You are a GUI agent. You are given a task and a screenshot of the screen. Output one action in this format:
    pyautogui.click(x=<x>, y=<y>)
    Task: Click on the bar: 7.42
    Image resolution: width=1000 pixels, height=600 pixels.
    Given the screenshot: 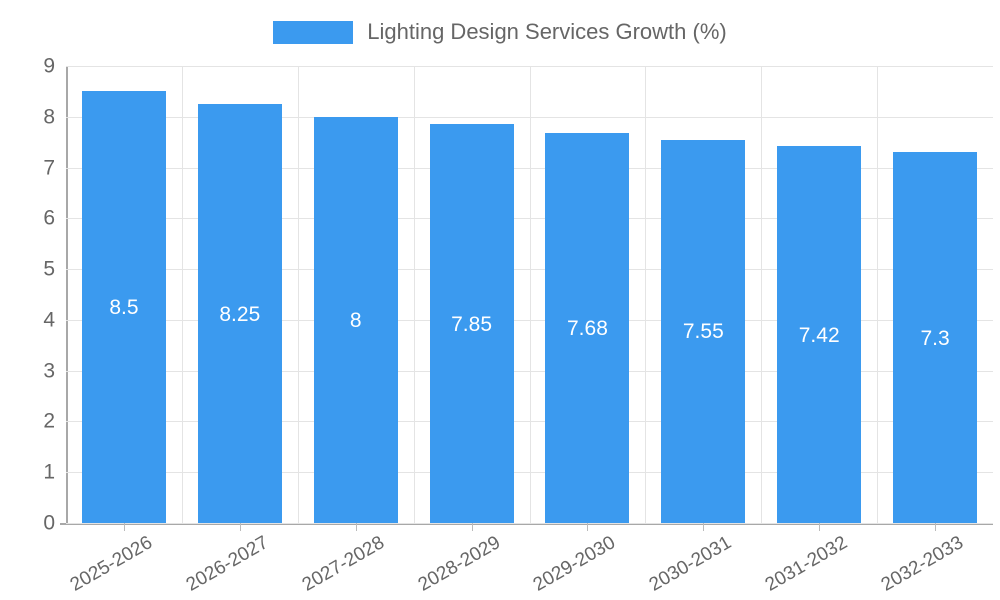 What is the action you would take?
    pyautogui.click(x=819, y=334)
    